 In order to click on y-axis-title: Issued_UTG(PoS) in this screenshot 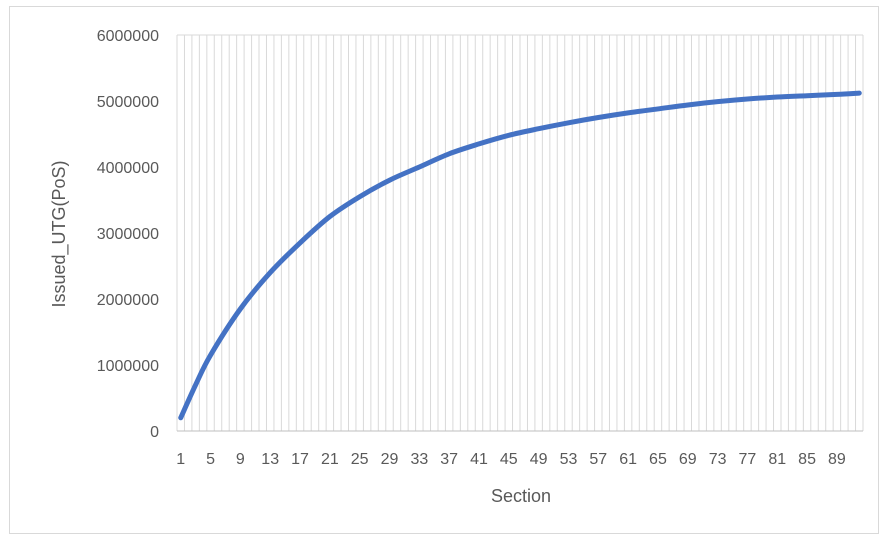, I will do `click(59, 233)`.